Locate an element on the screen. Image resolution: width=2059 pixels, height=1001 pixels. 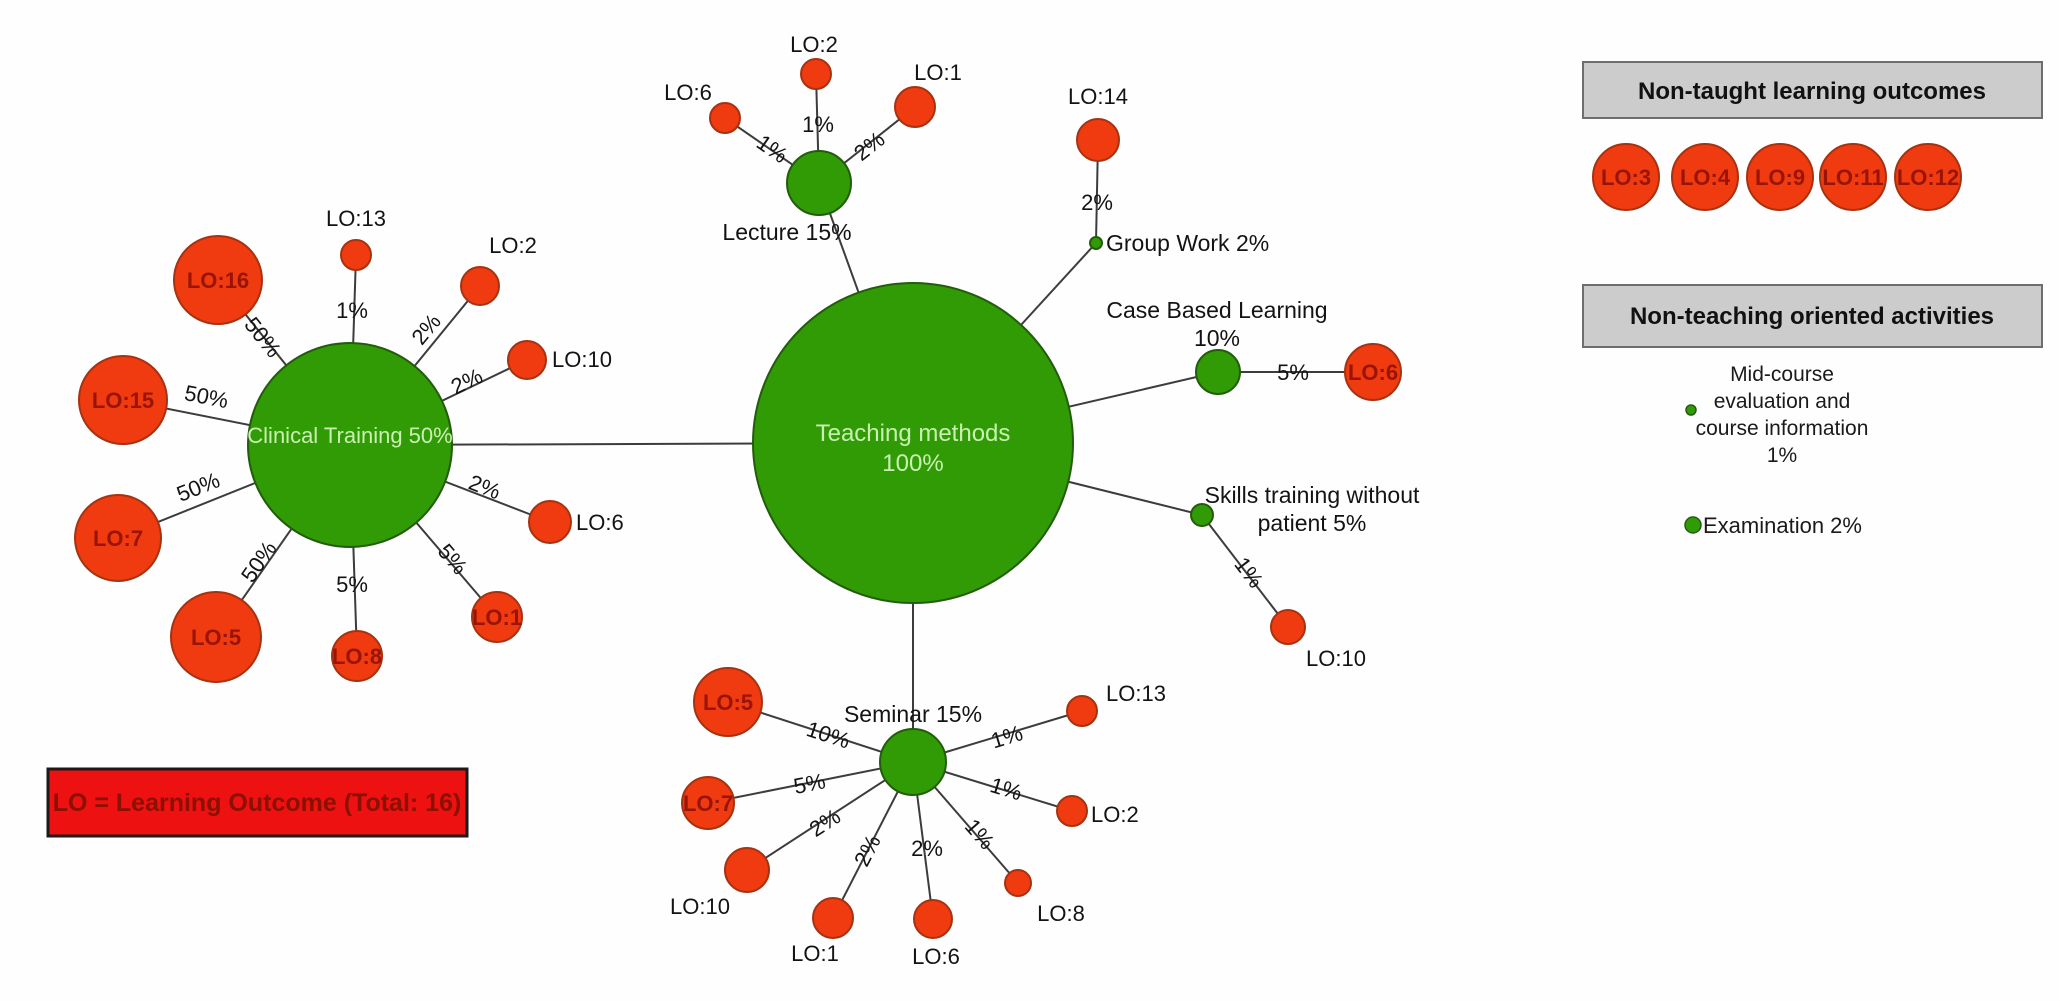
node-label-c_lo8: LO:8 is located at coordinates (357, 656).